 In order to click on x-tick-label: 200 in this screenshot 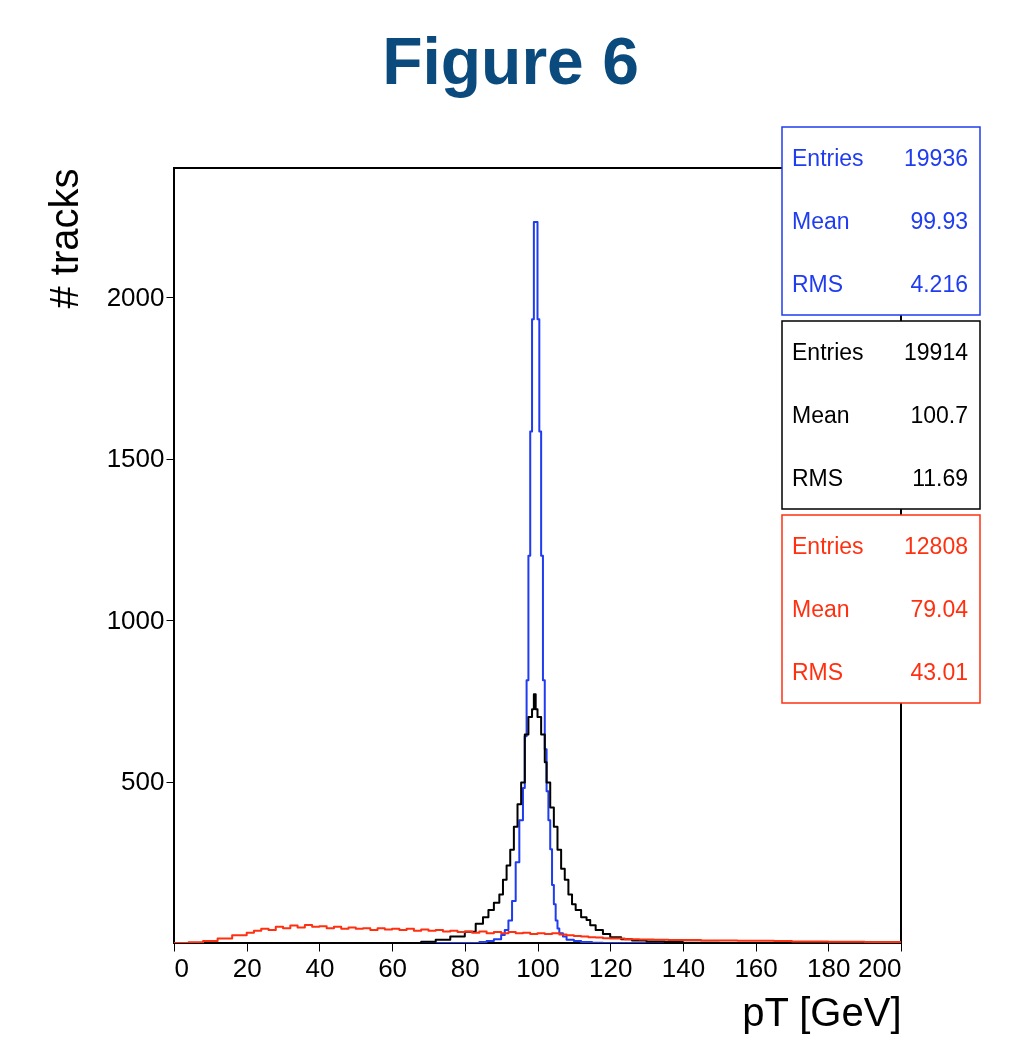, I will do `click(880, 967)`.